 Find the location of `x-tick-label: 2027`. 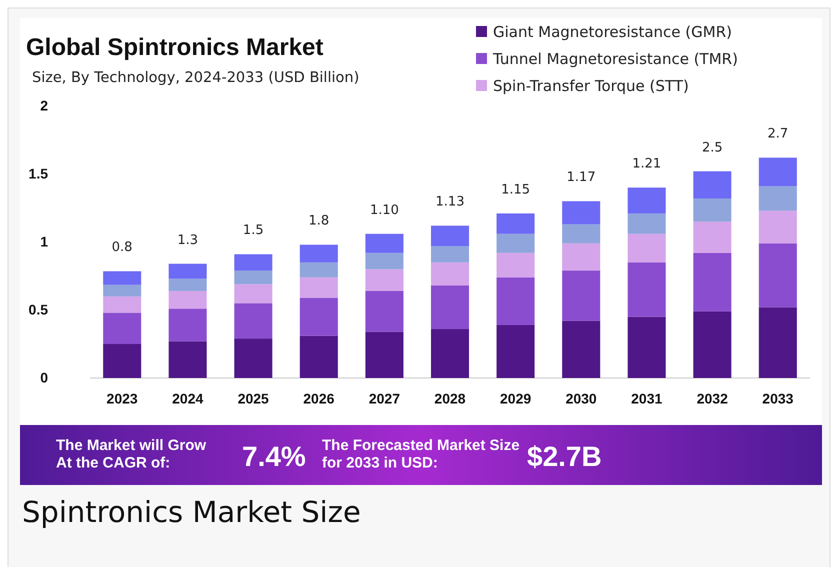

x-tick-label: 2027 is located at coordinates (384, 398).